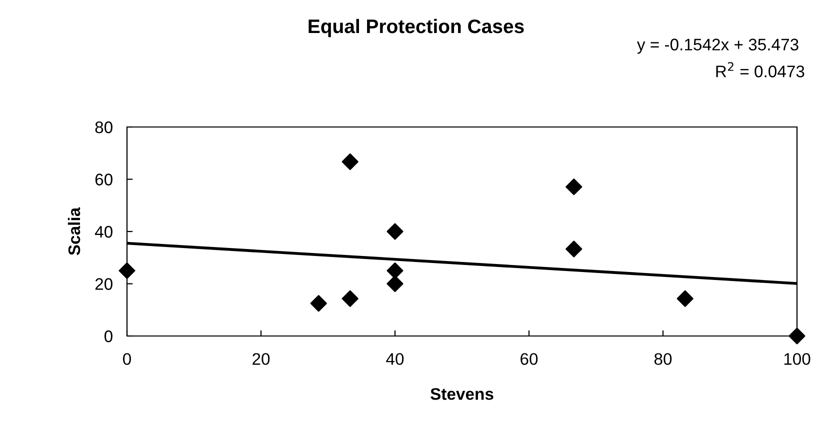 The image size is (823, 439). What do you see at coordinates (127, 359) in the screenshot?
I see `x-tick-label: 0` at bounding box center [127, 359].